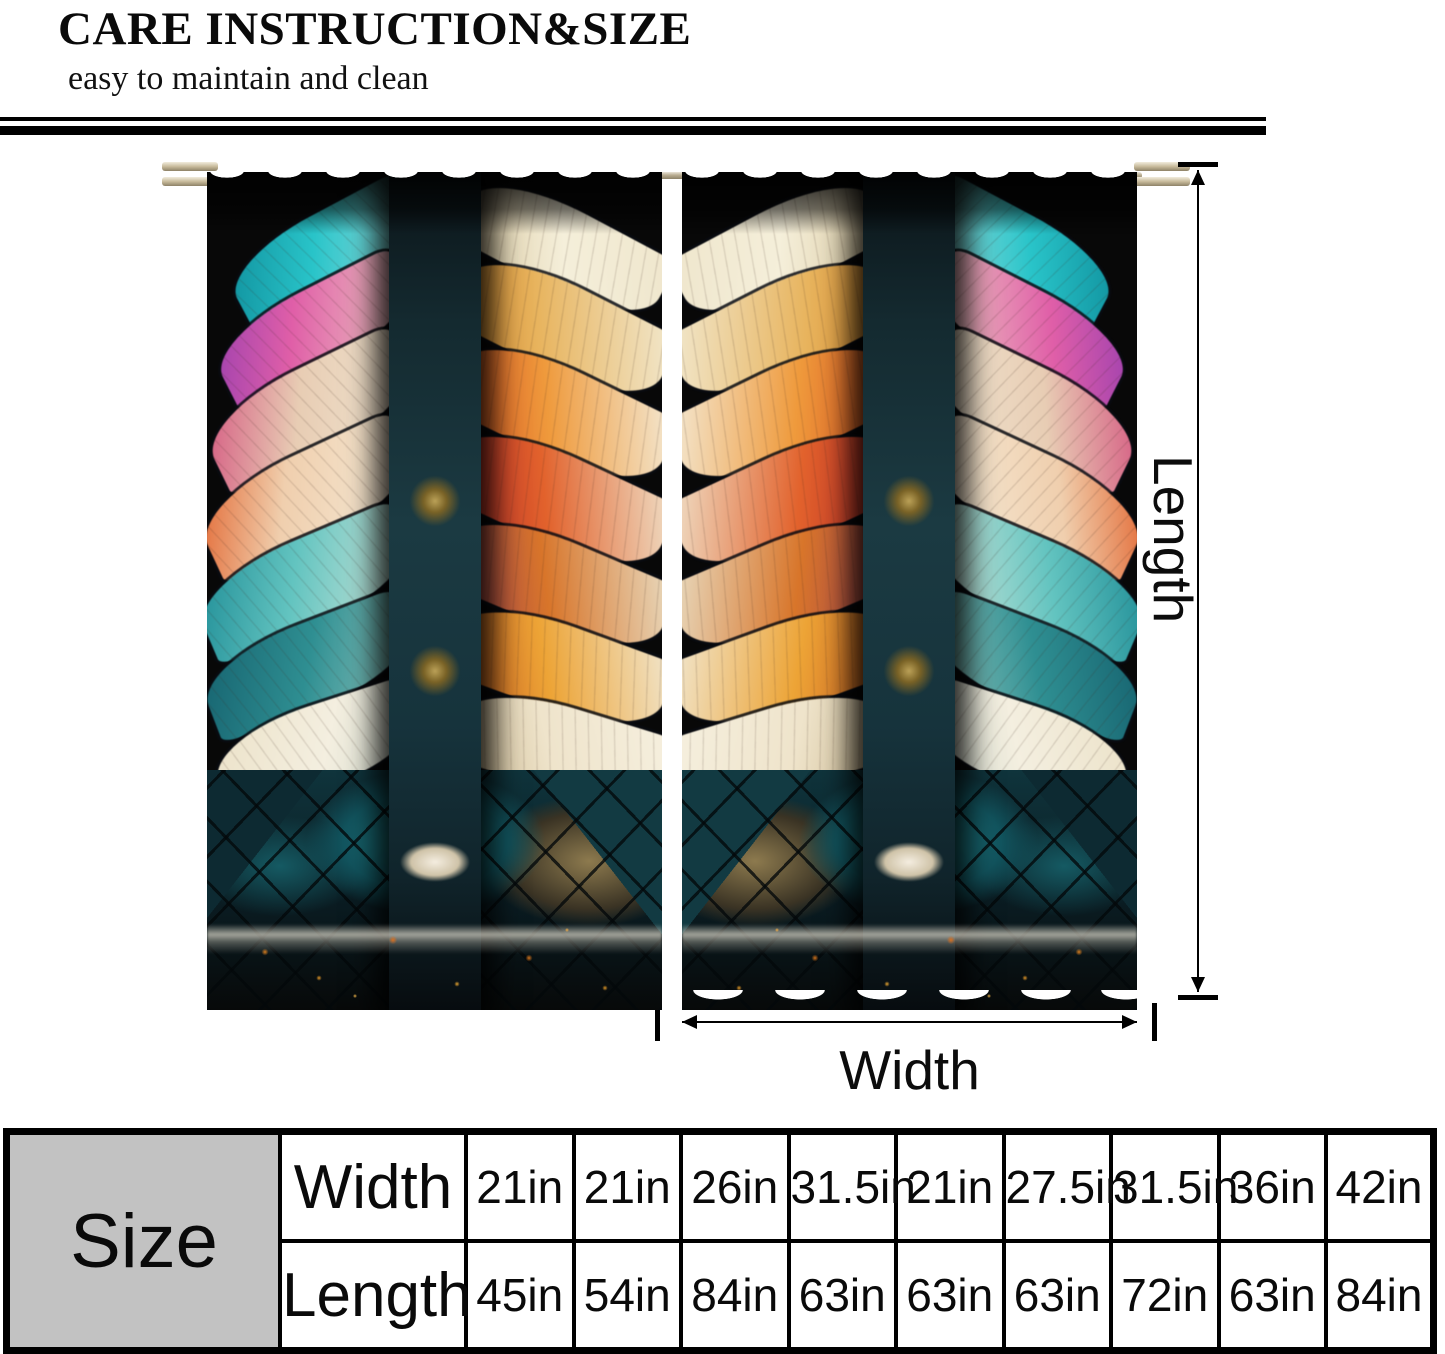 Image resolution: width=1445 pixels, height=1354 pixels. I want to click on row-header-length: Length, so click(375, 1296).